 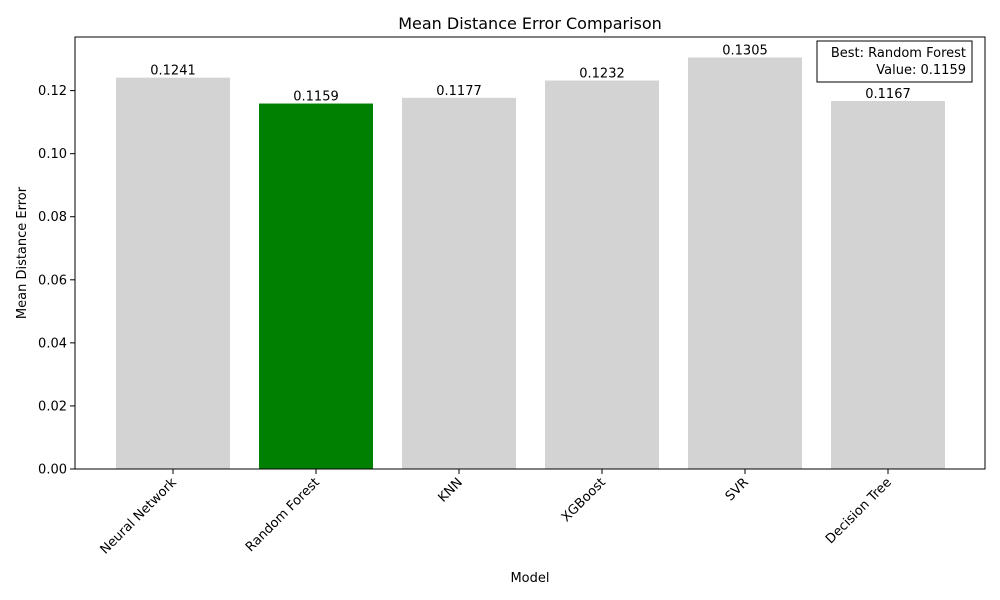 I want to click on best-annotation: Best: Random Forest Value: 0.1159, so click(x=894, y=61).